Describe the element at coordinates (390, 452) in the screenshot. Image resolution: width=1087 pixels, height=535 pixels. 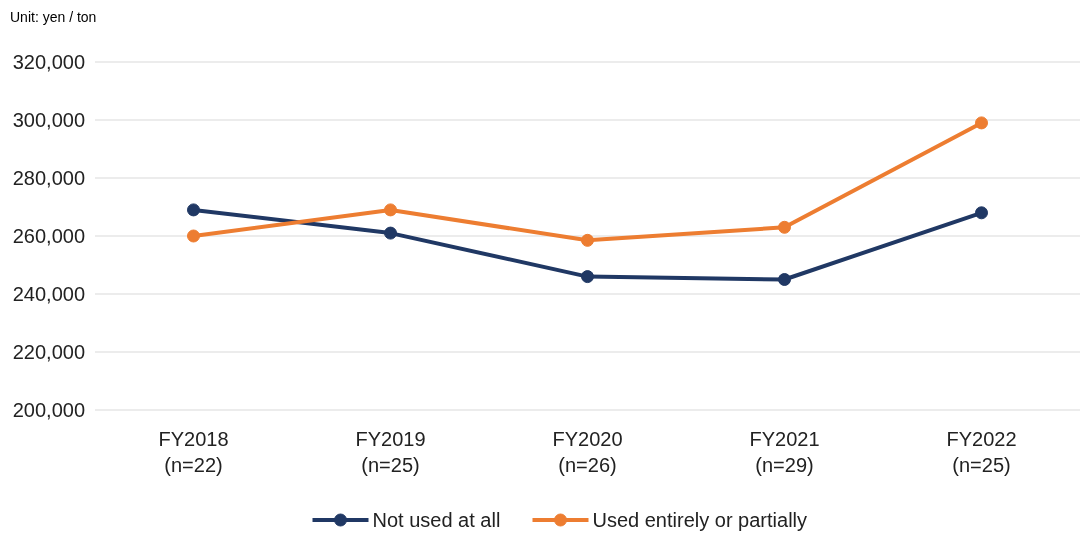
I see `x-tick-label: FY2019 (n=25)` at that location.